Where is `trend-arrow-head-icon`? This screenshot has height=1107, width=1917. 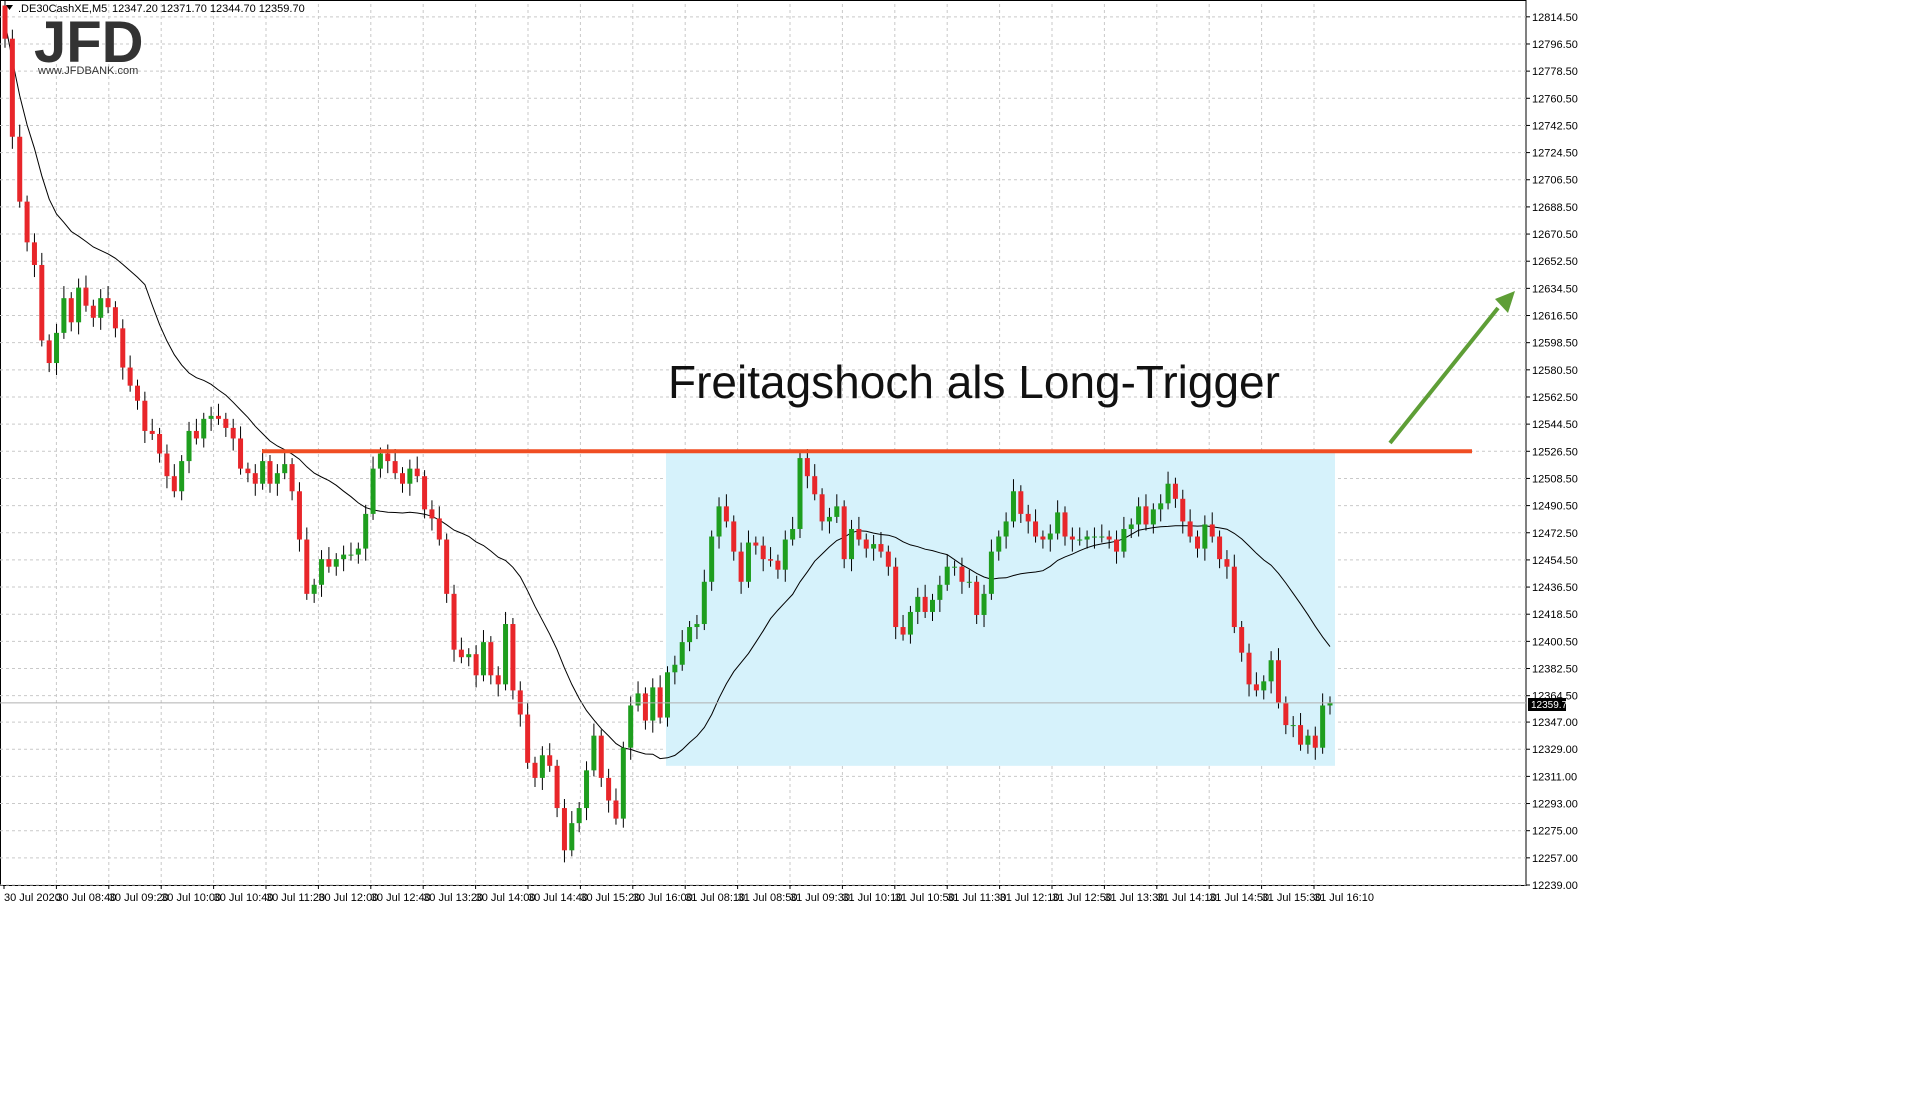 trend-arrow-head-icon is located at coordinates (1505, 302).